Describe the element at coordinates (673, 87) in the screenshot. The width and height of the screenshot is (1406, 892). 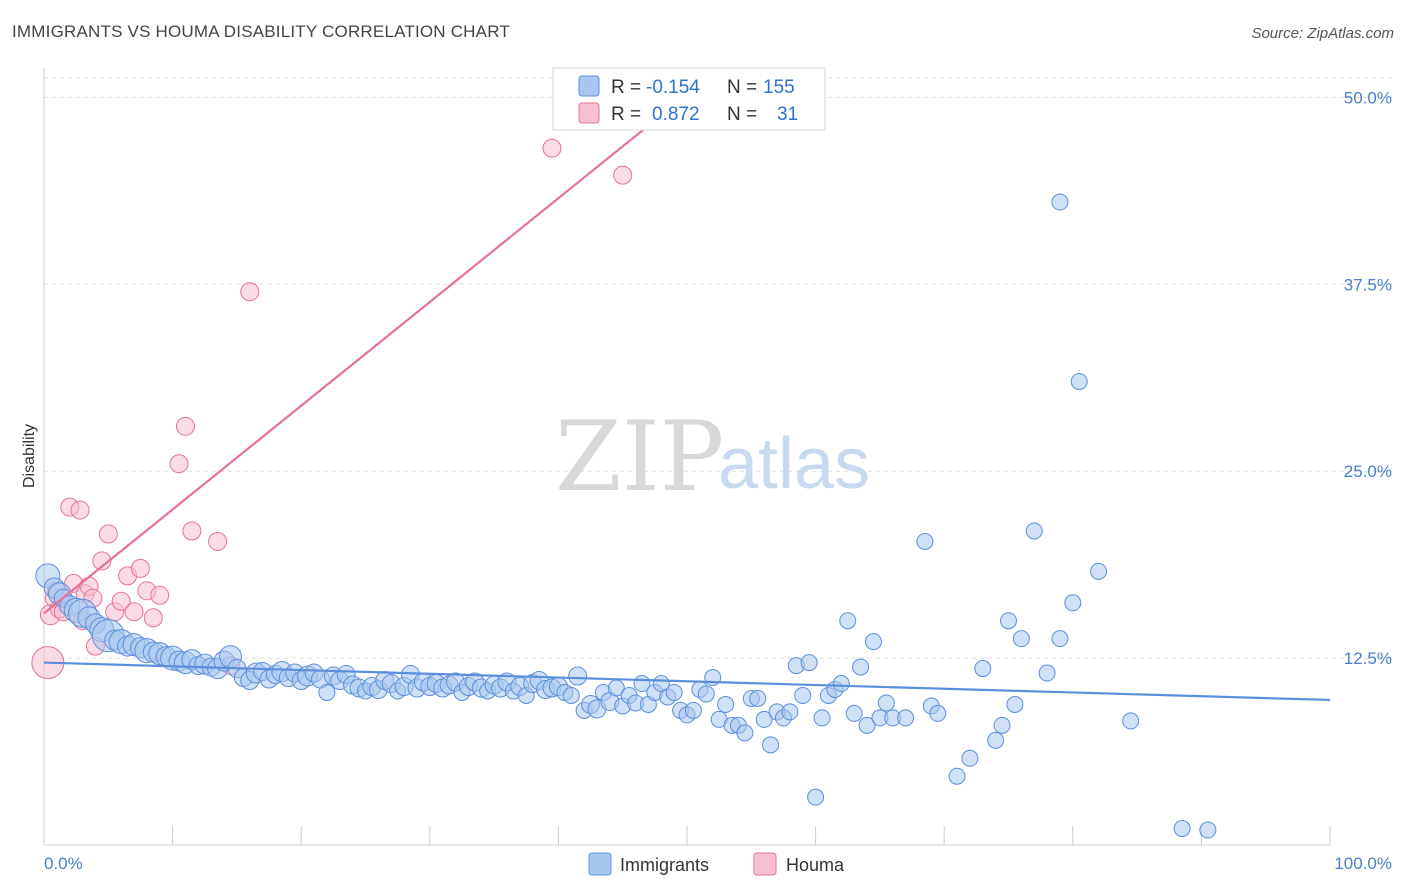
I see `legend-r-value-1: -0.154` at that location.